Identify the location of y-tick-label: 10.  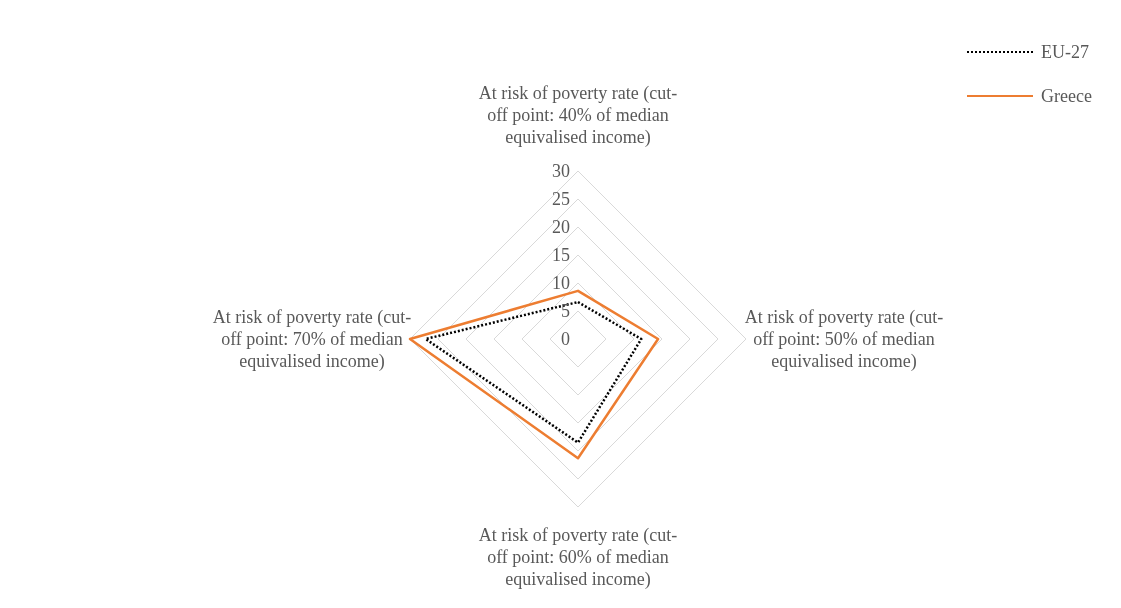
(561, 283).